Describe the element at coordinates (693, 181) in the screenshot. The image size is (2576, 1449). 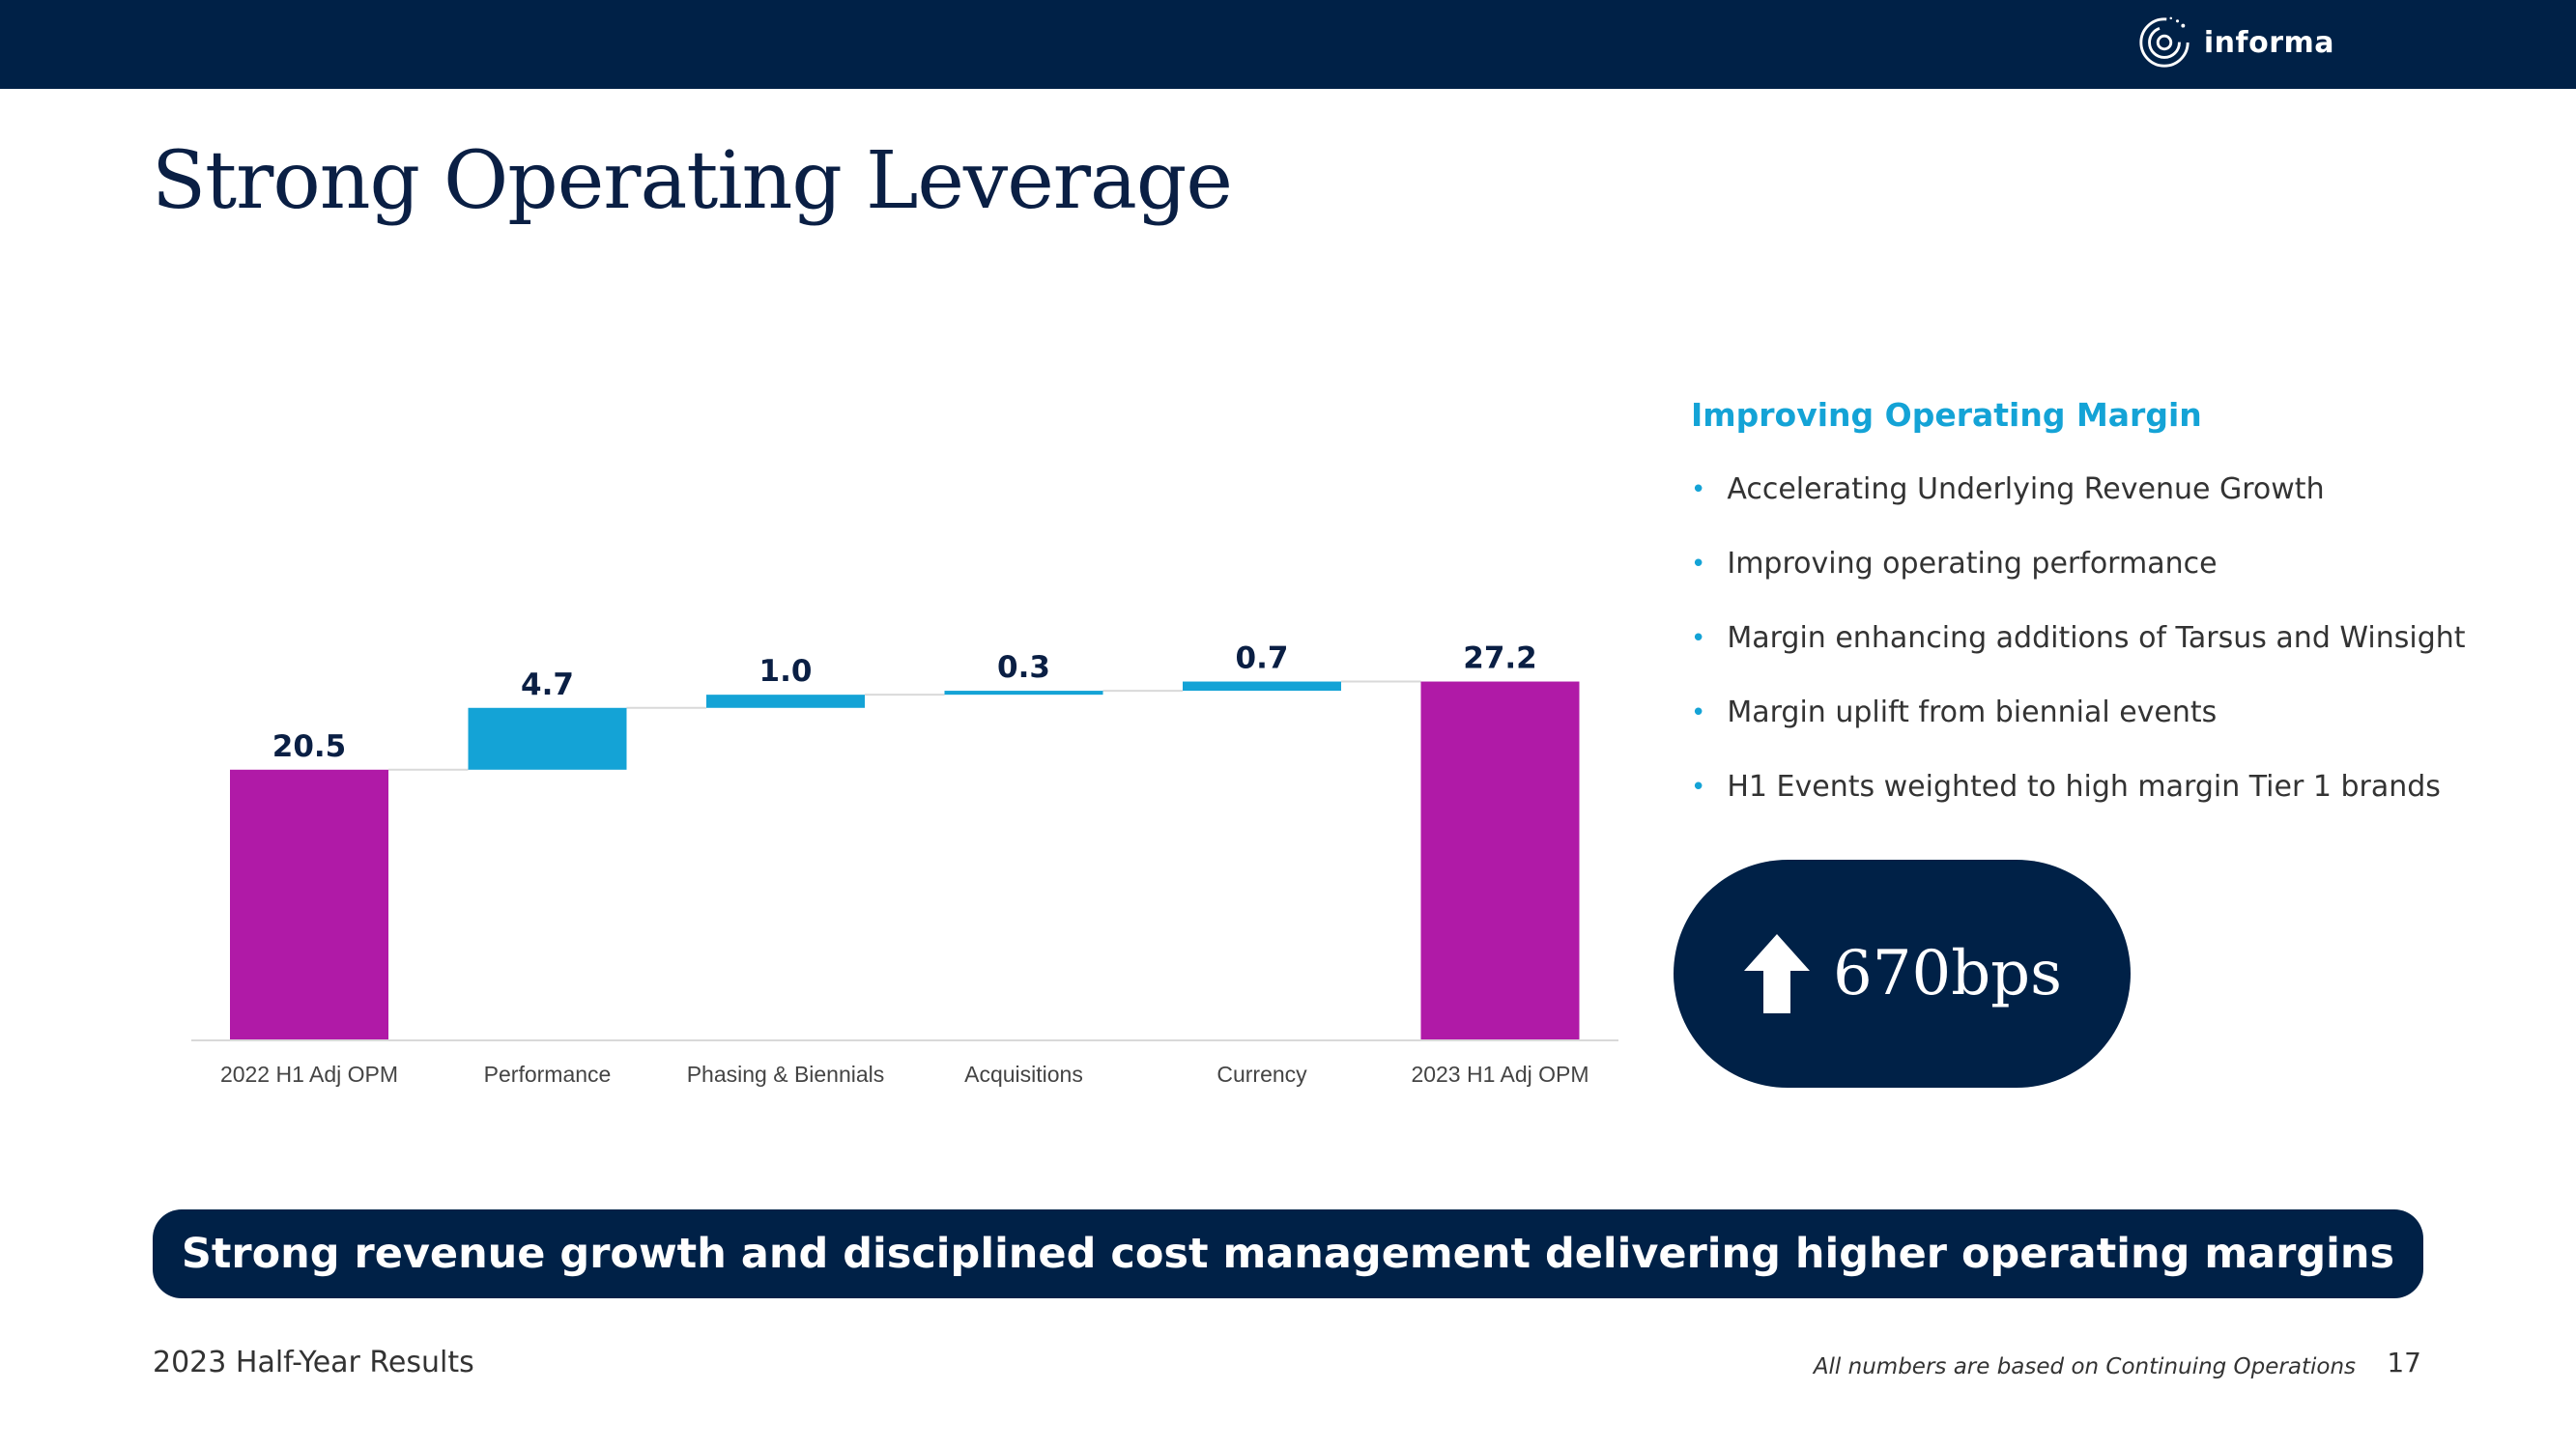
I see `page-title: Strong Operating Leverage` at that location.